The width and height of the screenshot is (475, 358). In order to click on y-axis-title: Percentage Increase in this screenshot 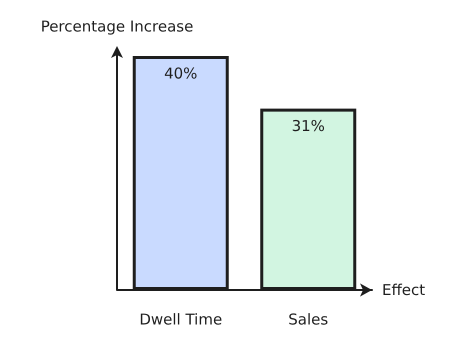, I will do `click(117, 27)`.